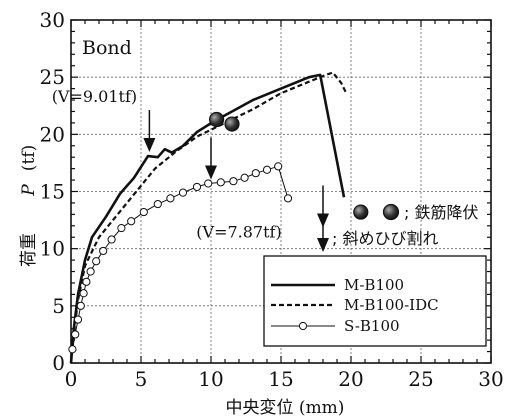  I want to click on x-tick-label: 25, so click(420, 379).